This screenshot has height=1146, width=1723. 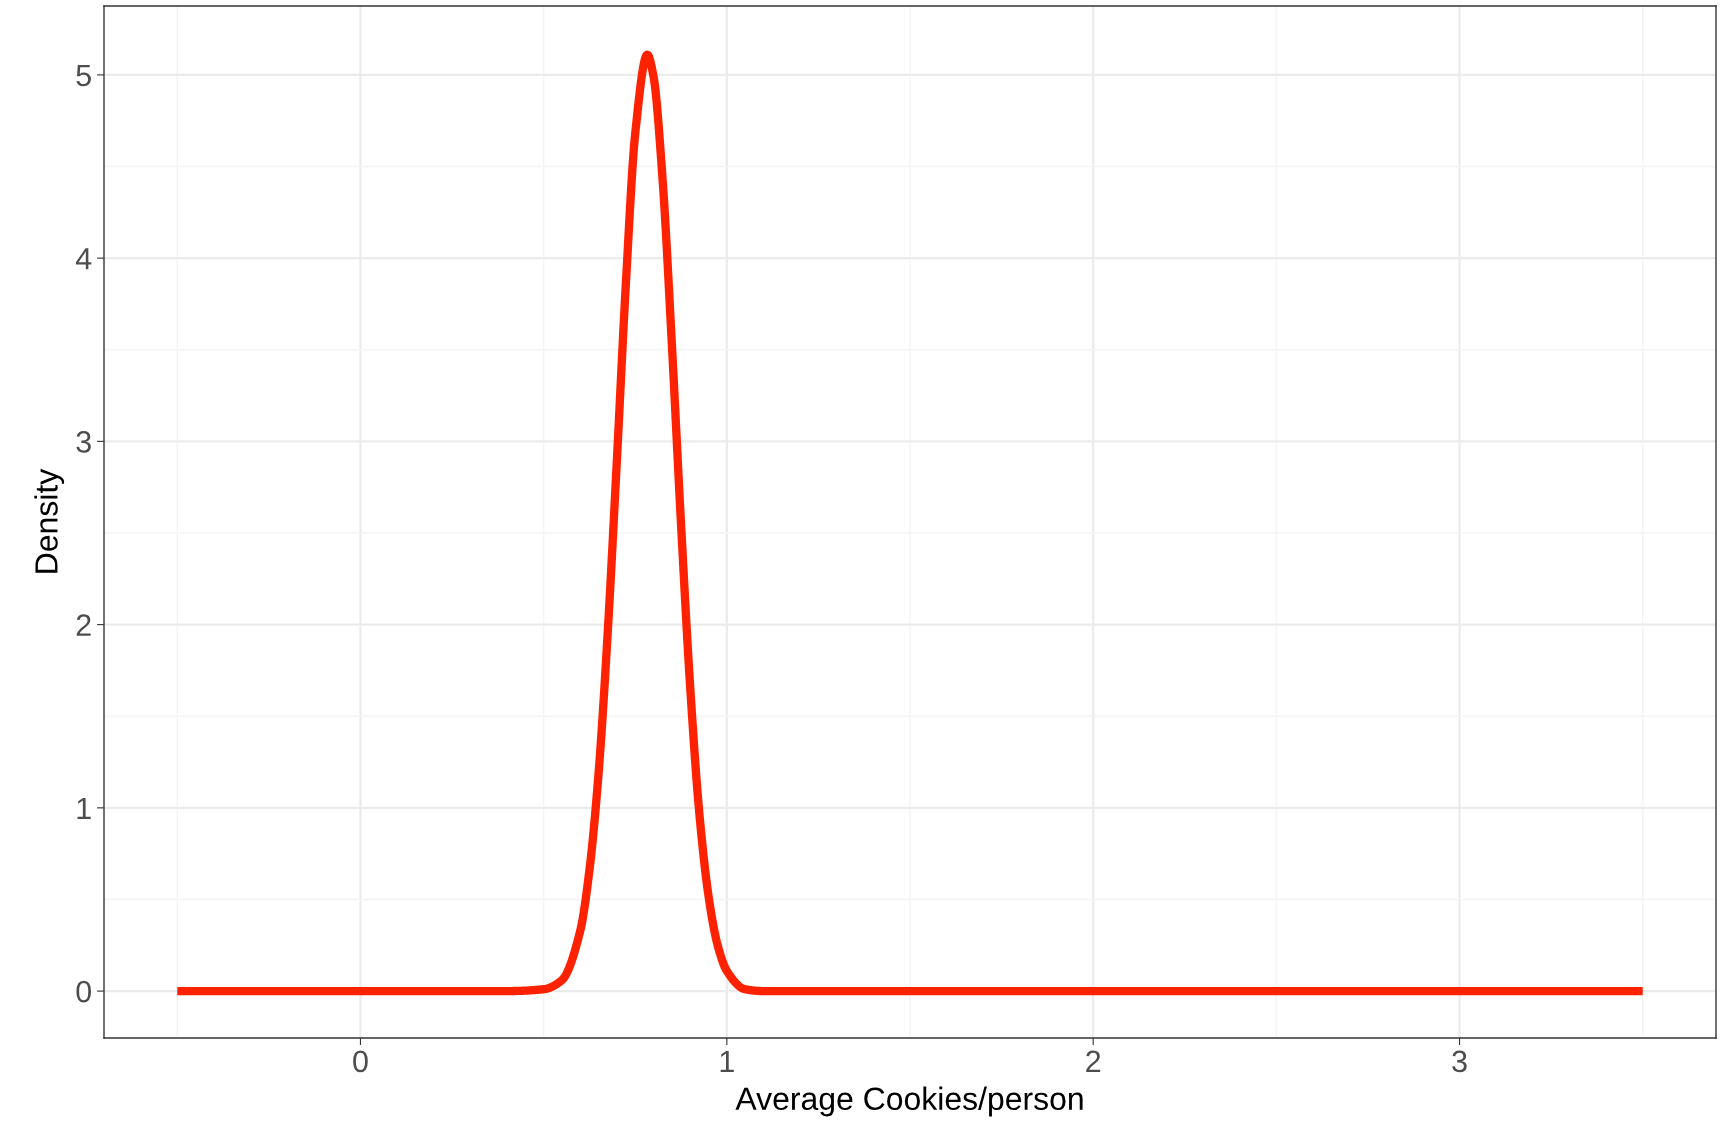 What do you see at coordinates (49, 520) in the screenshot?
I see `y-axis-title: Density` at bounding box center [49, 520].